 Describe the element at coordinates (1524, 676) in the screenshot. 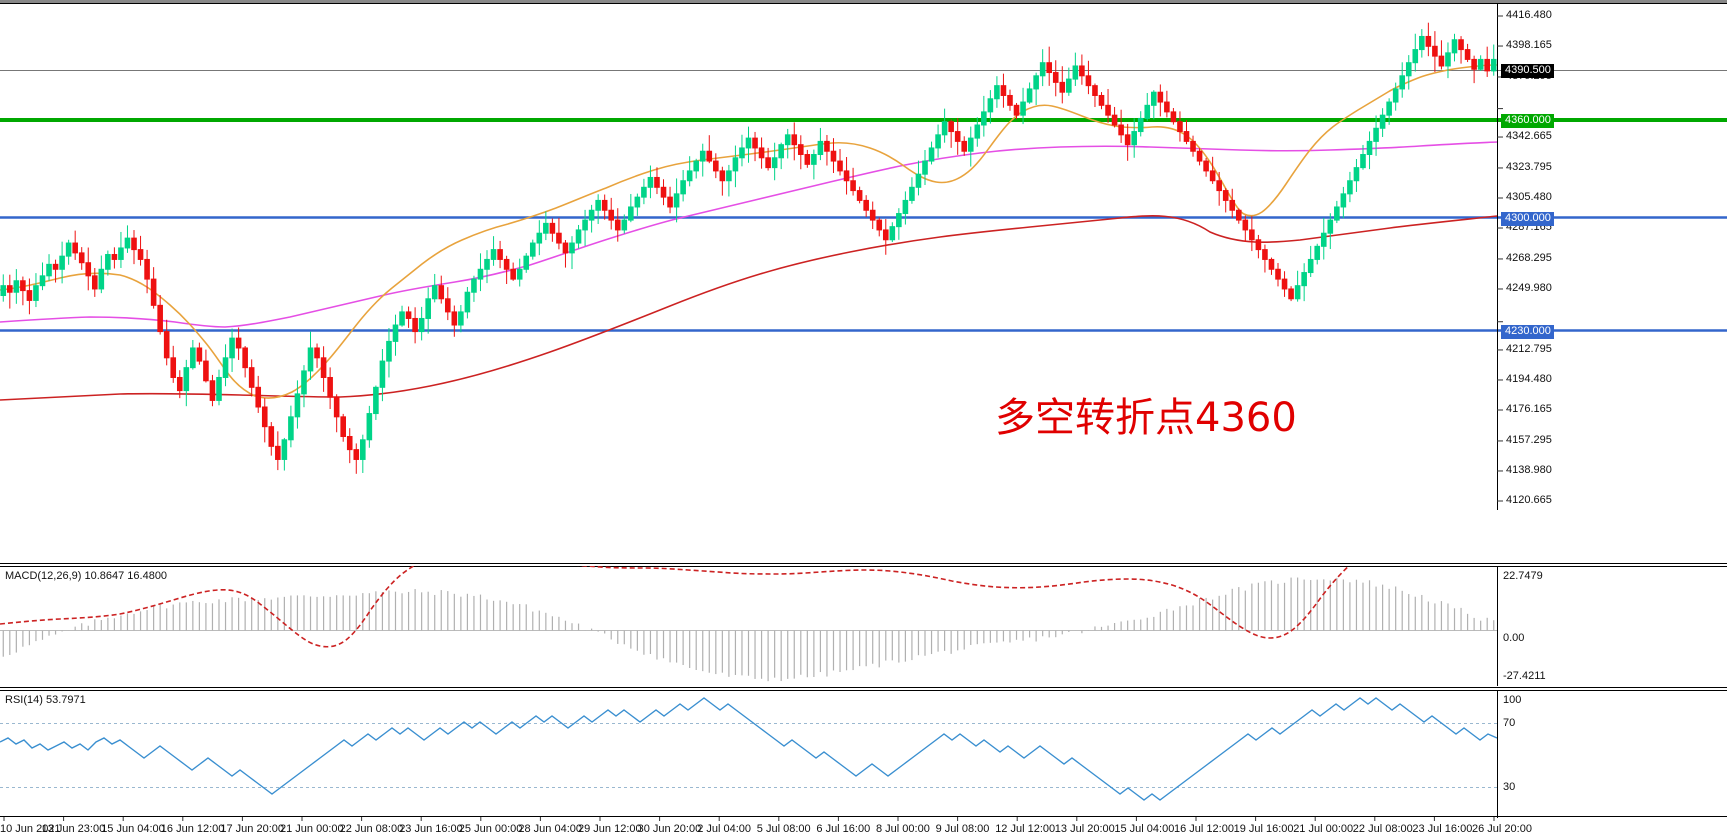

I see `macd-tick-min: -27.4211` at that location.